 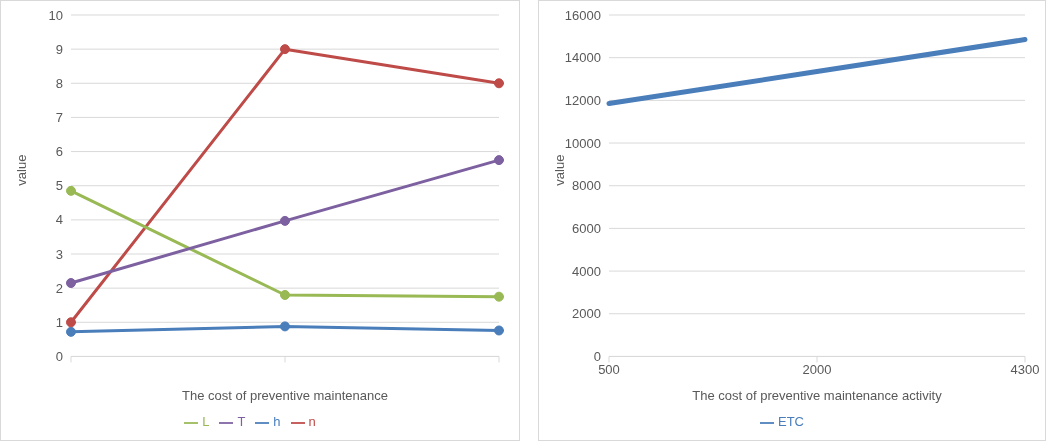 I want to click on y-tick-label: 8, so click(x=59, y=83).